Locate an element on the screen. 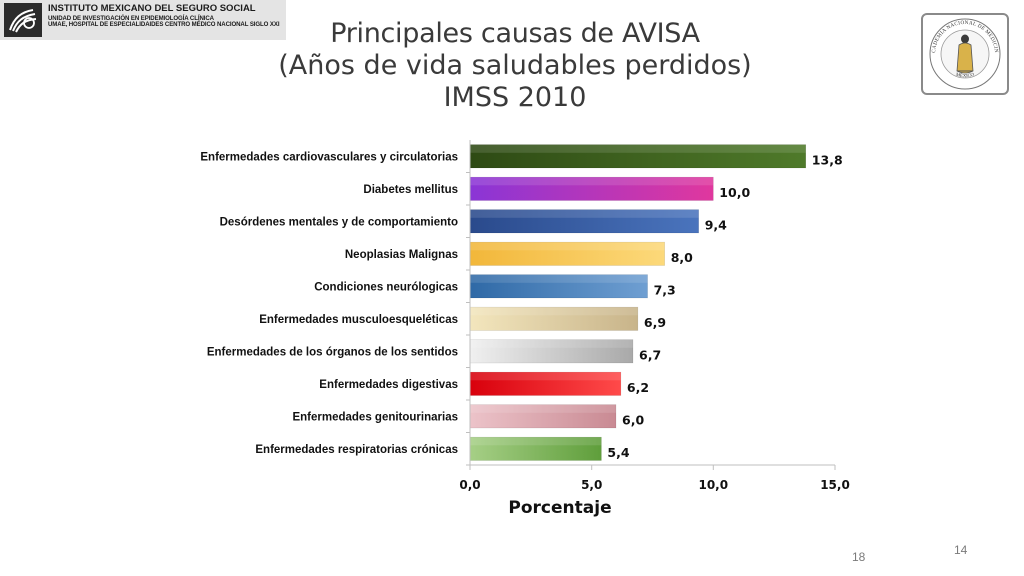 Image resolution: width=1024 pixels, height=576 pixels. category-label-6: Enfermedades musculoesqueléticas is located at coordinates (358, 320).